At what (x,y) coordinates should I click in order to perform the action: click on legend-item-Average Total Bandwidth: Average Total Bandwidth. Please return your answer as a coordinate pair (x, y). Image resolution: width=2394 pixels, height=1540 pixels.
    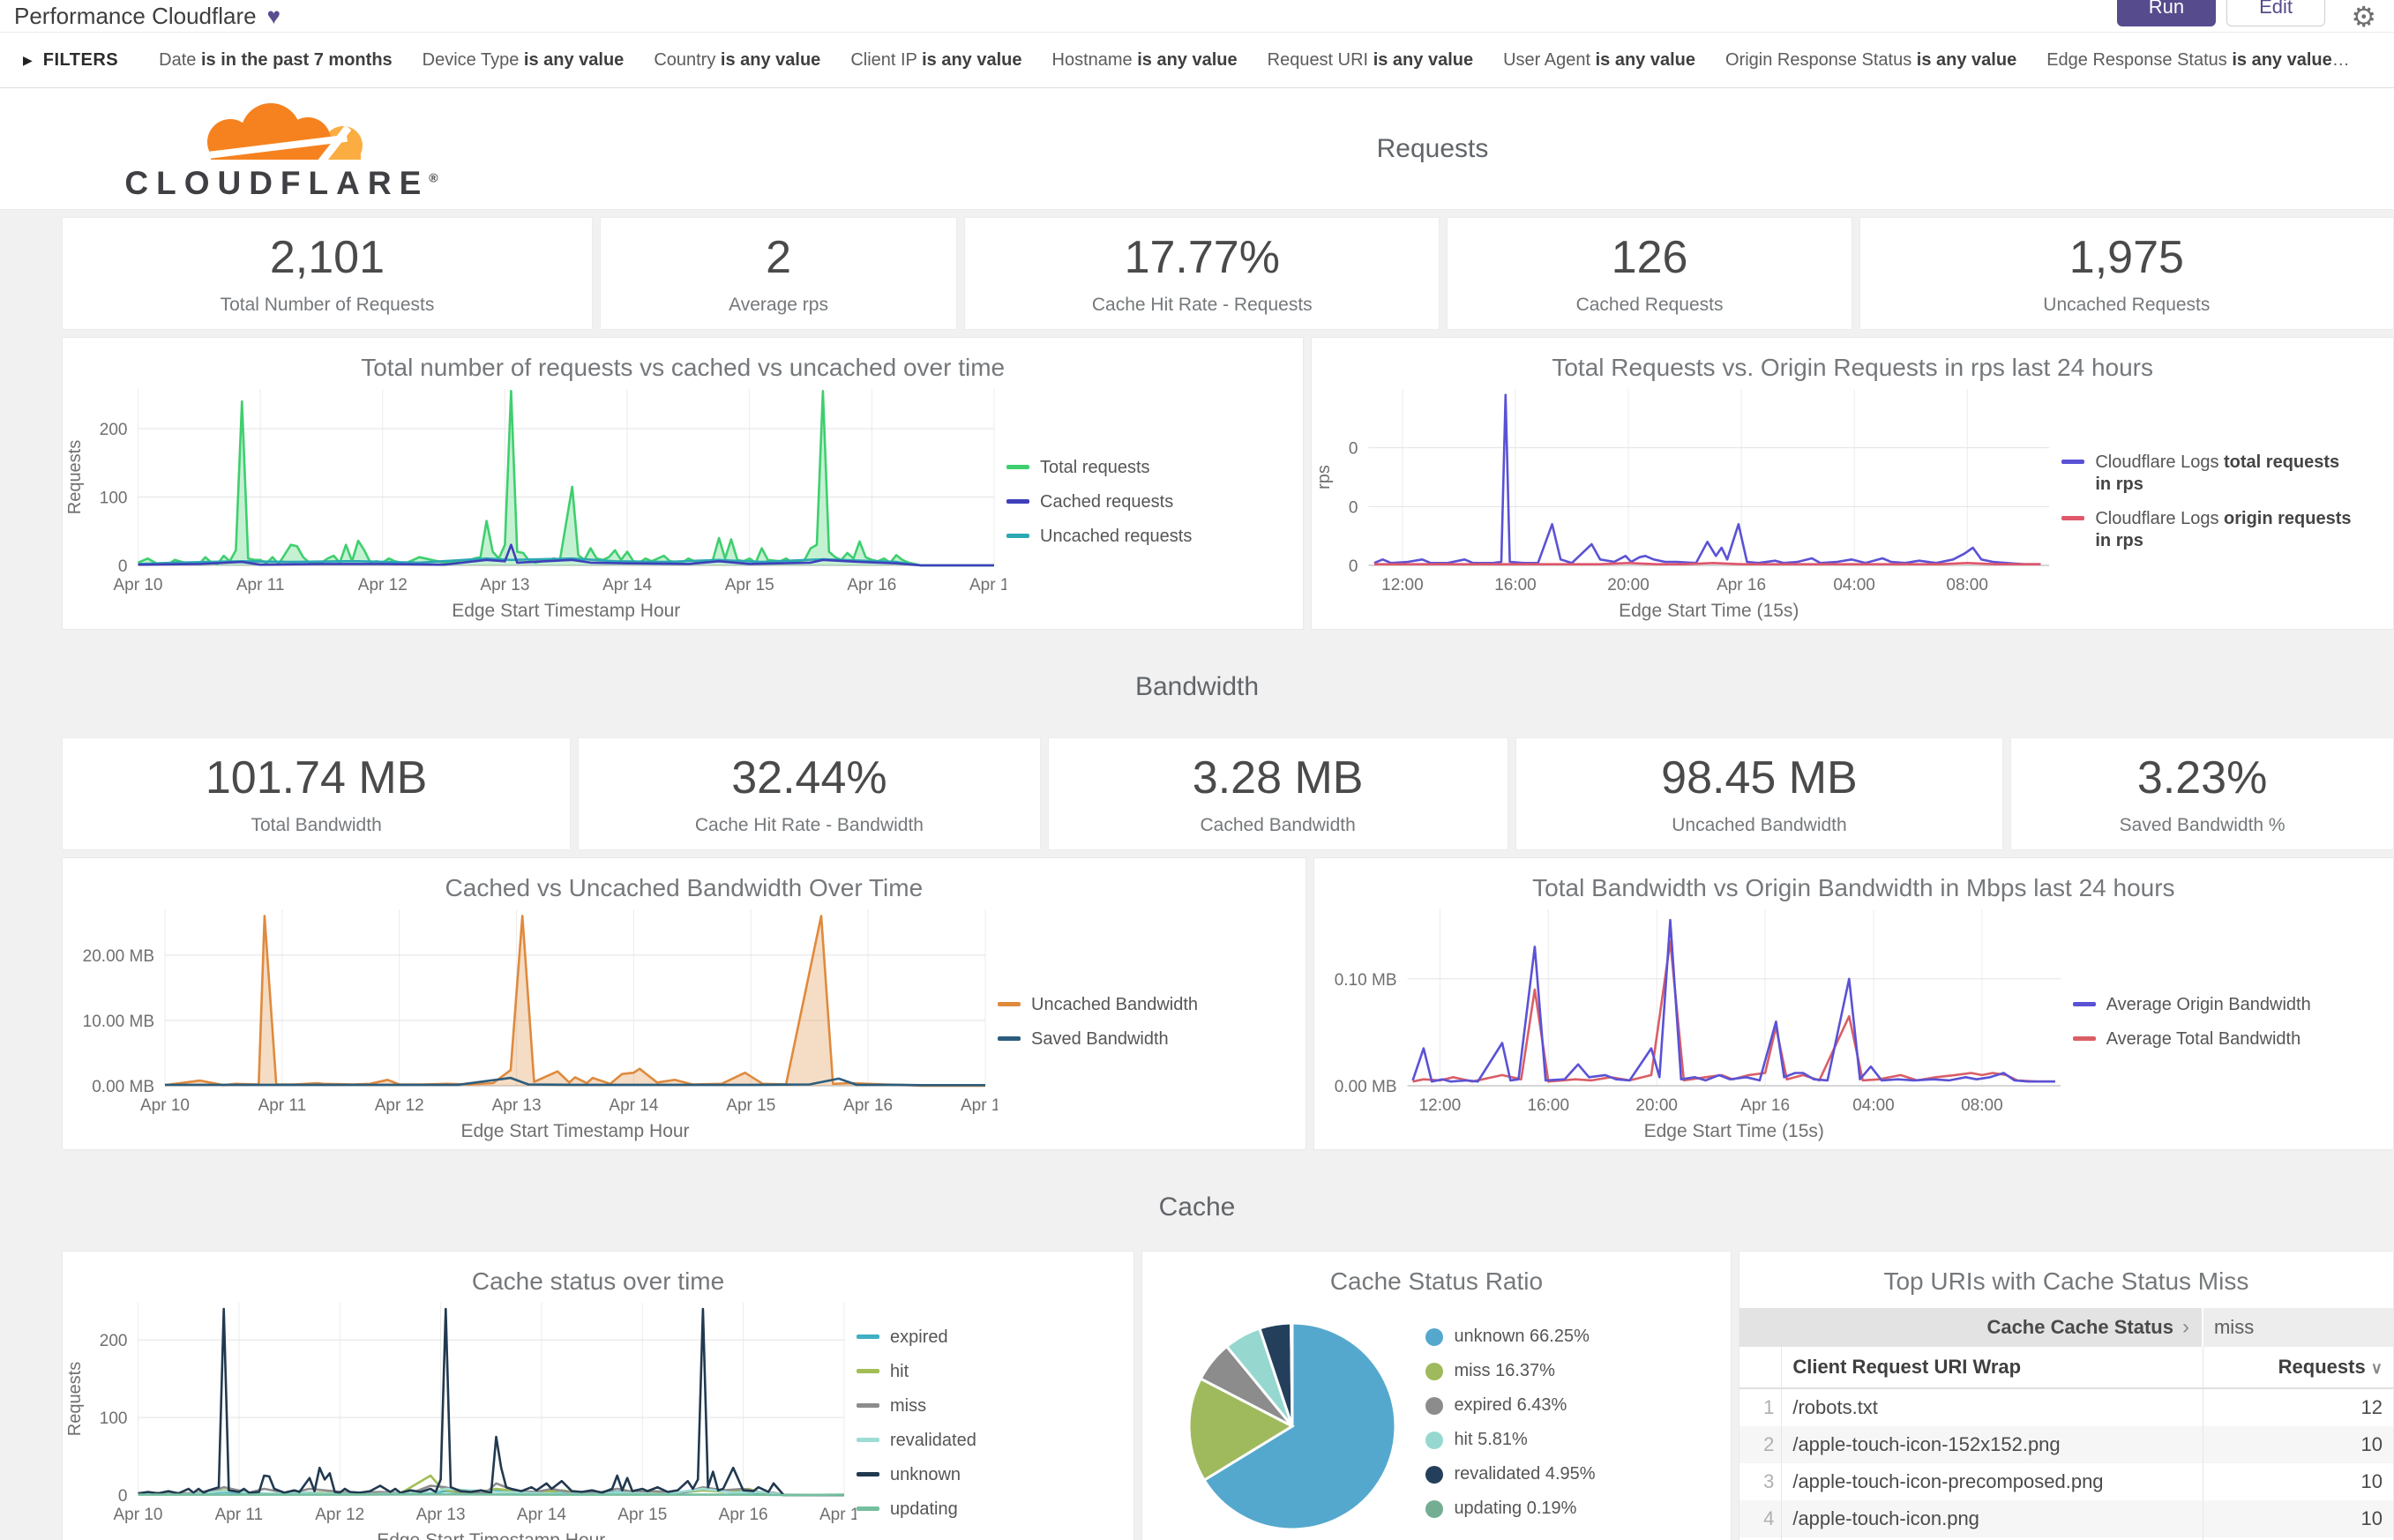
    Looking at the image, I should click on (2213, 1039).